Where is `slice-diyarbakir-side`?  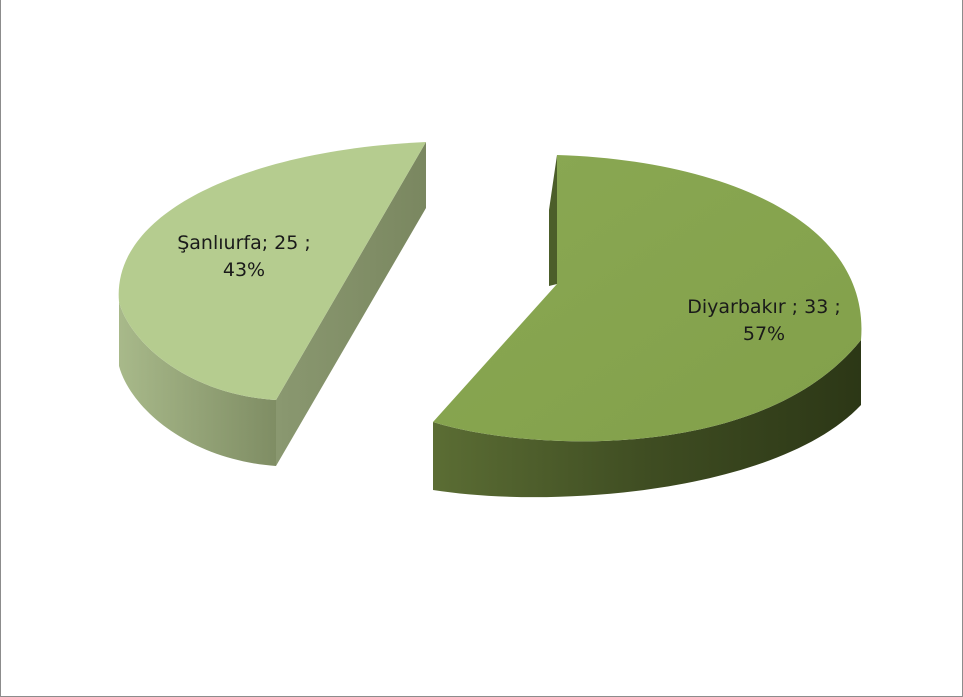 slice-diyarbakir-side is located at coordinates (647, 419).